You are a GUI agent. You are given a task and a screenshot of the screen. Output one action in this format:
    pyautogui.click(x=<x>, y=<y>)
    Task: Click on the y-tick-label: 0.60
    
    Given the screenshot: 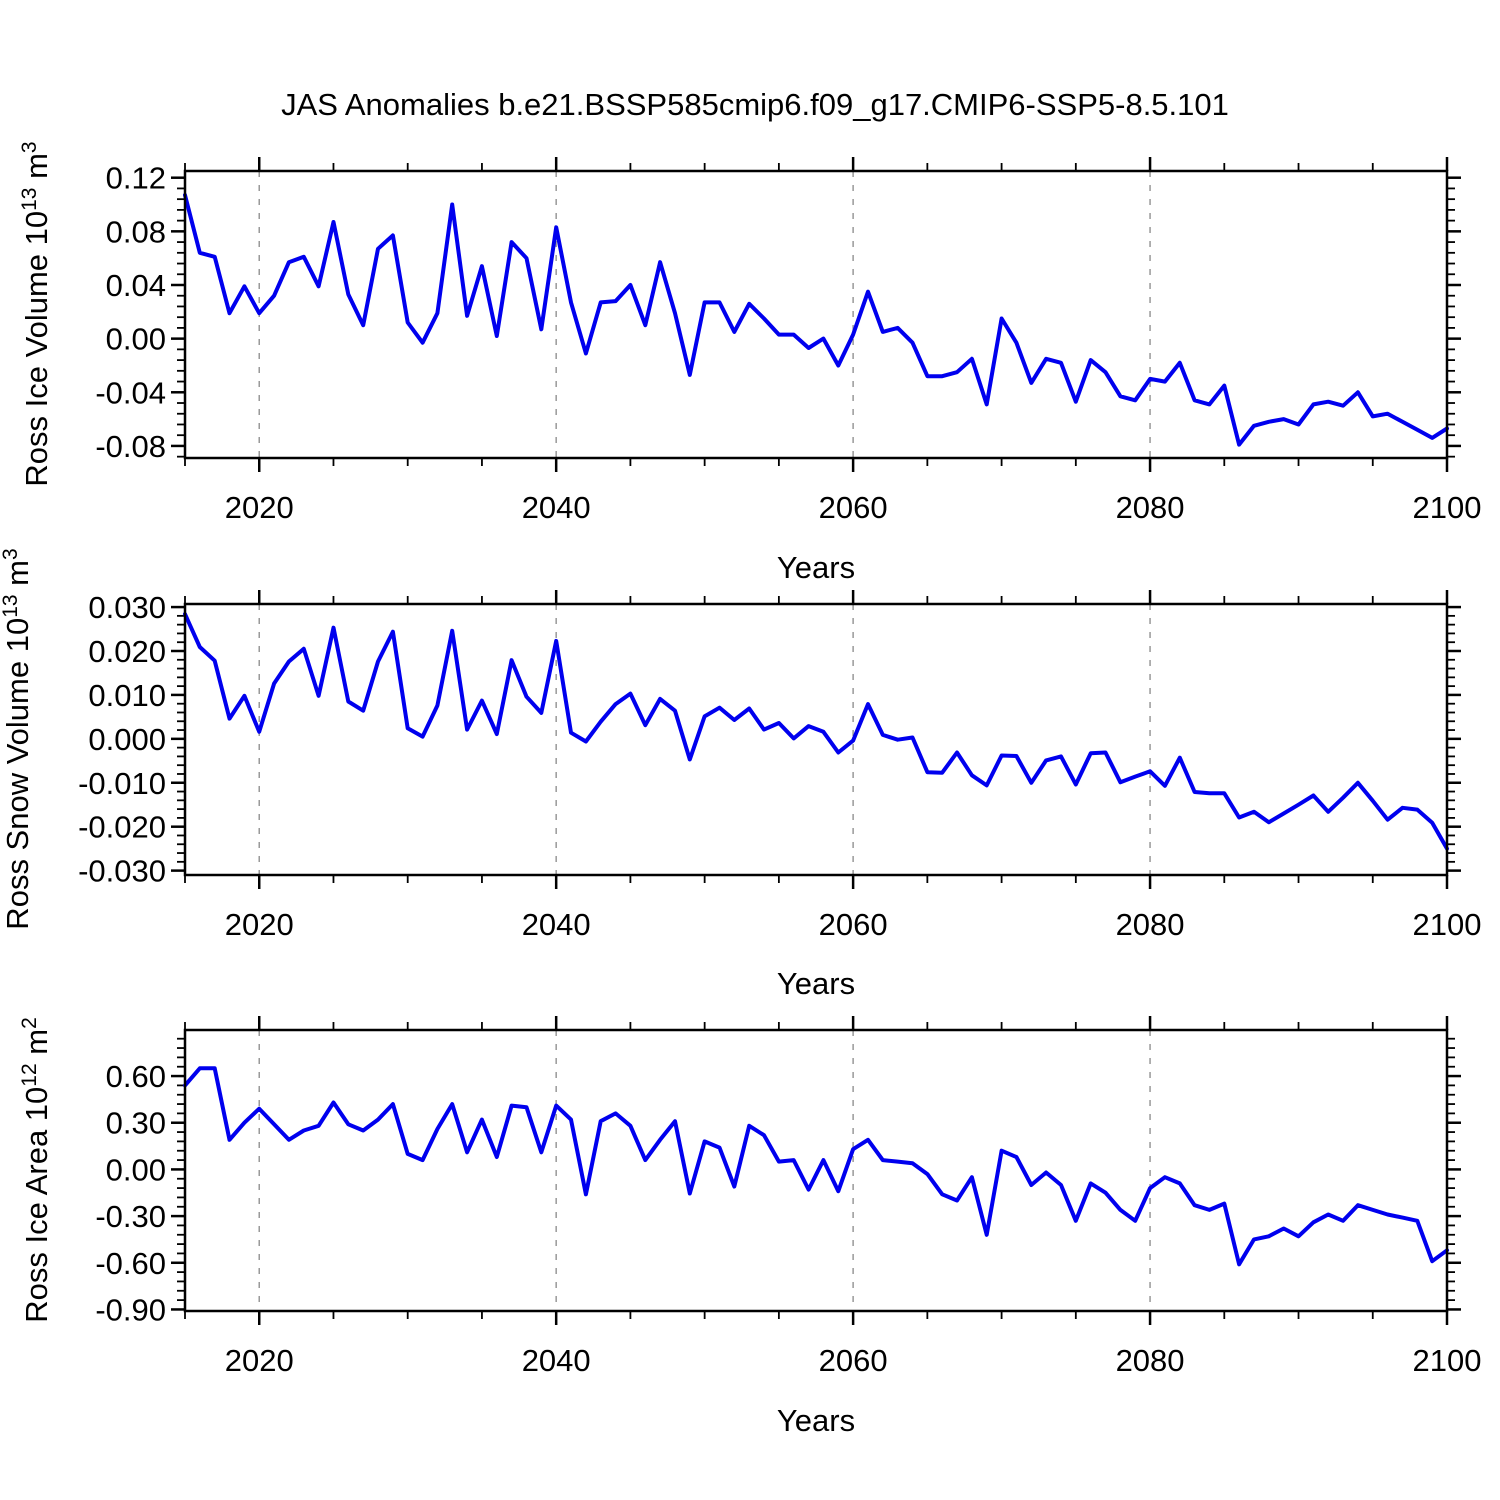 What is the action you would take?
    pyautogui.click(x=136, y=1076)
    